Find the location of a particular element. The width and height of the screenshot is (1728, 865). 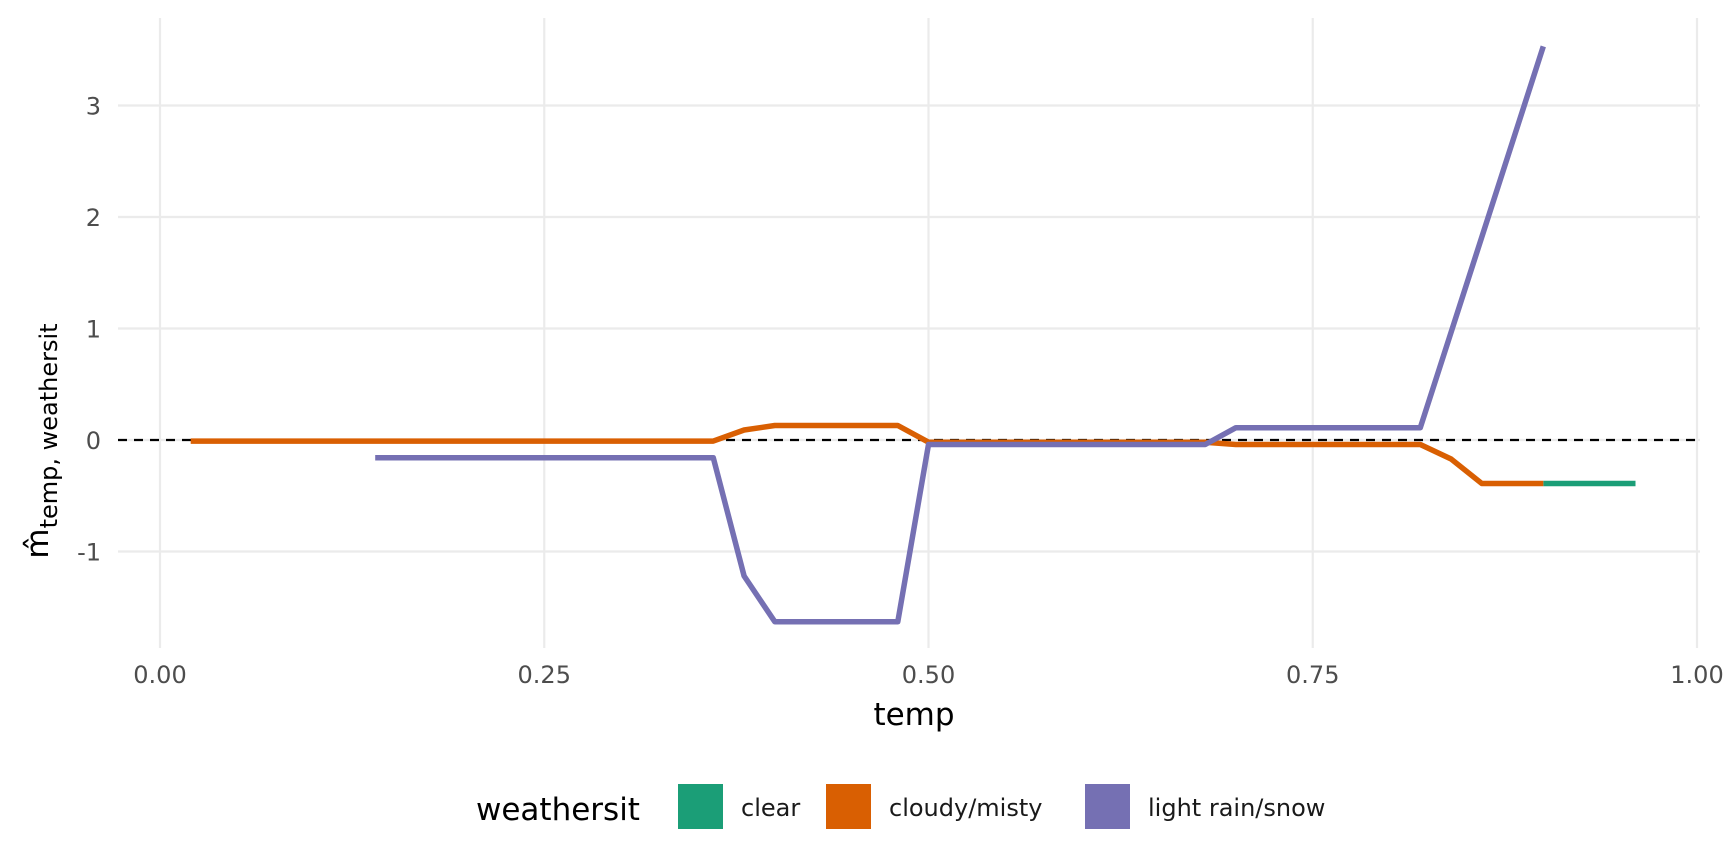

x-tick-labels: 0.00 0.25 0.50 0.75 1.00 is located at coordinates (928, 675).